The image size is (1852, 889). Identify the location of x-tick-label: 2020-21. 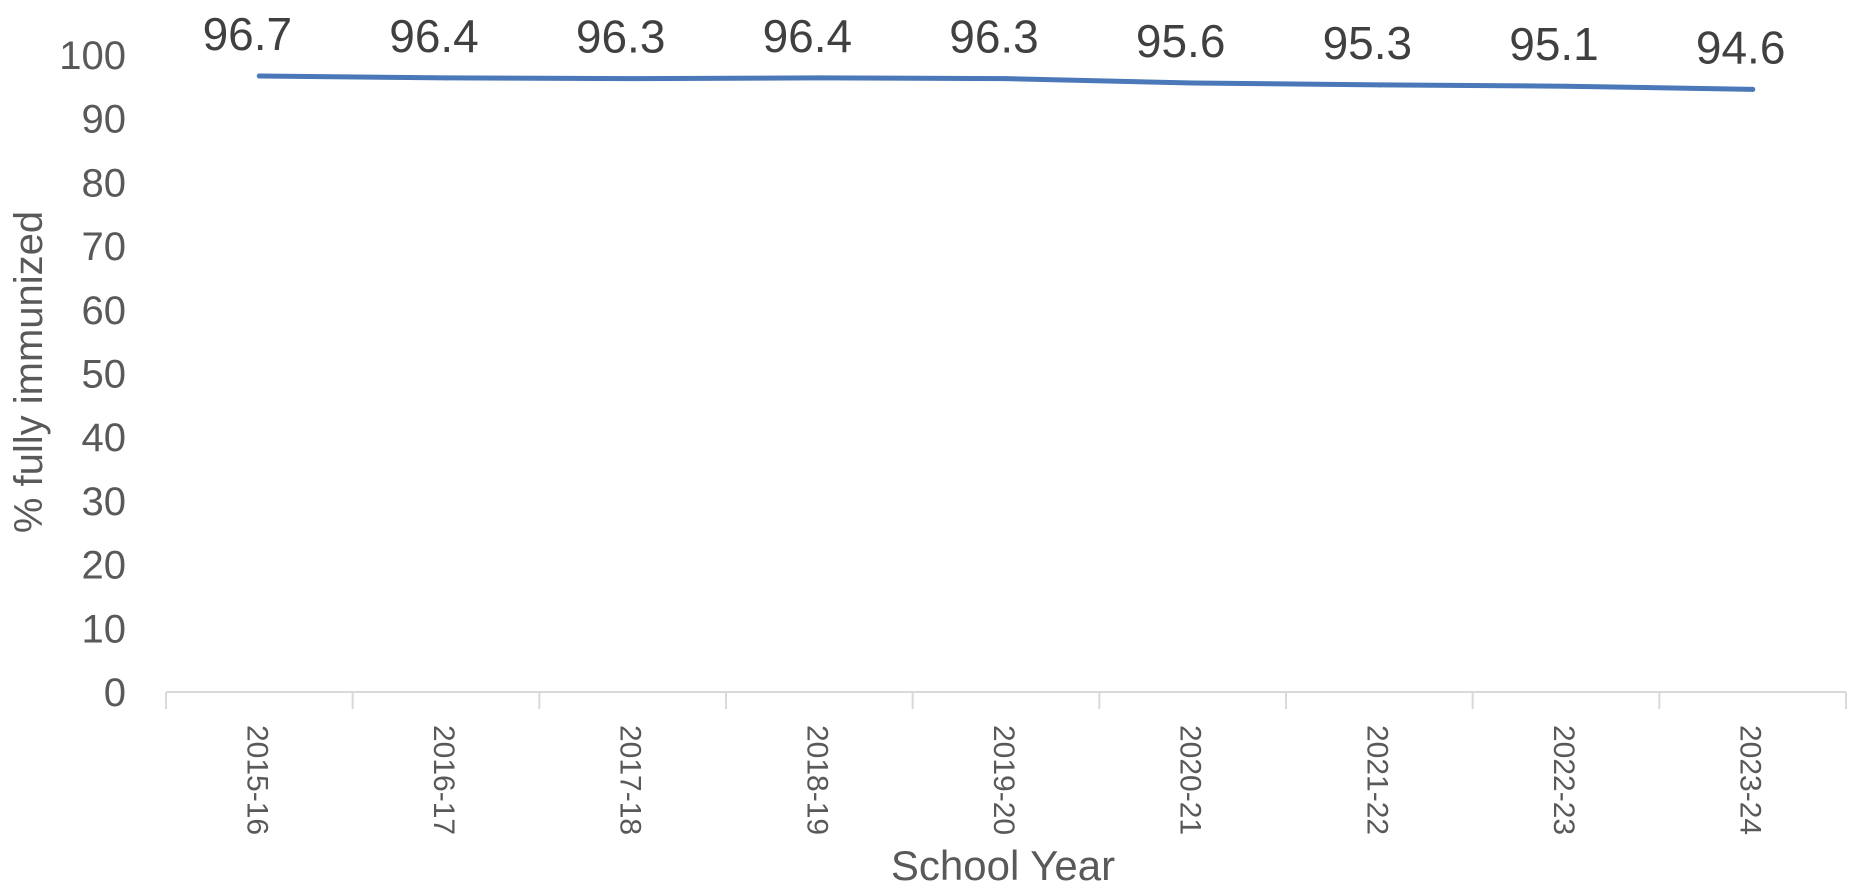
(1190, 780).